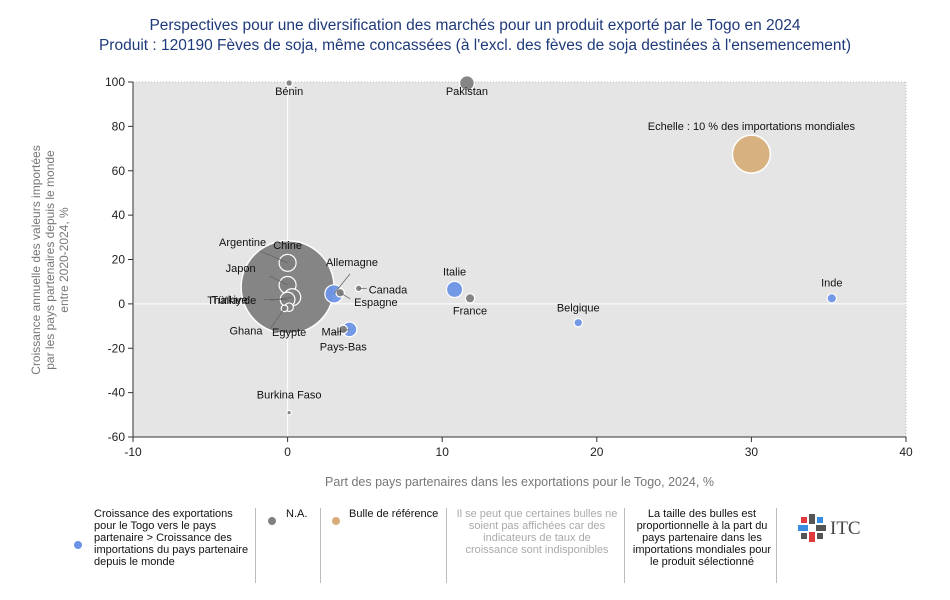 The image size is (950, 600). What do you see at coordinates (906, 452) in the screenshot?
I see `x-tick-label: 40` at bounding box center [906, 452].